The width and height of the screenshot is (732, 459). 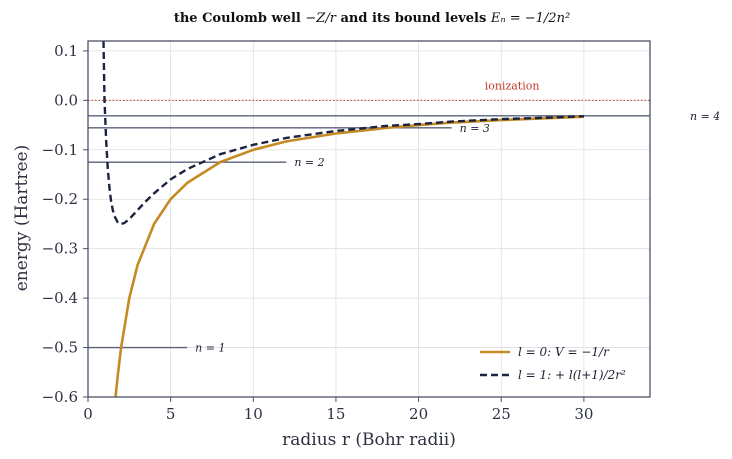 I want to click on y-tick-label: −0.1, so click(x=60, y=150).